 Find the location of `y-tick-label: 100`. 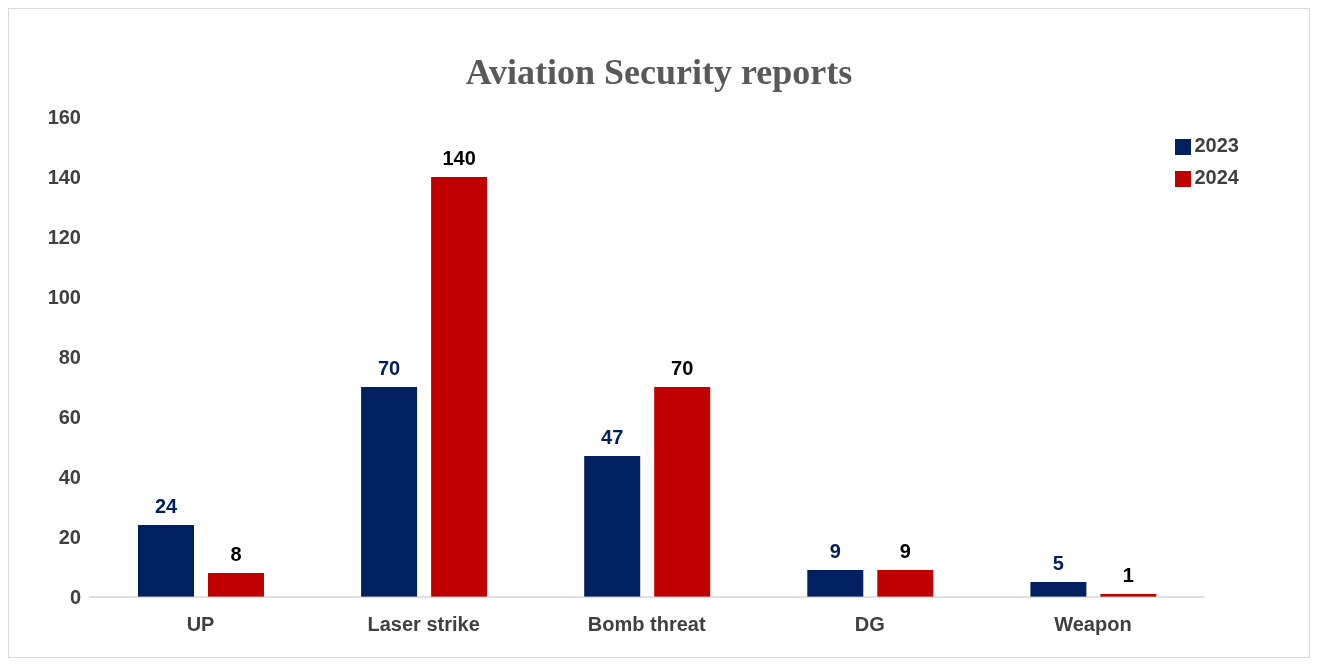

y-tick-label: 100 is located at coordinates (64, 297).